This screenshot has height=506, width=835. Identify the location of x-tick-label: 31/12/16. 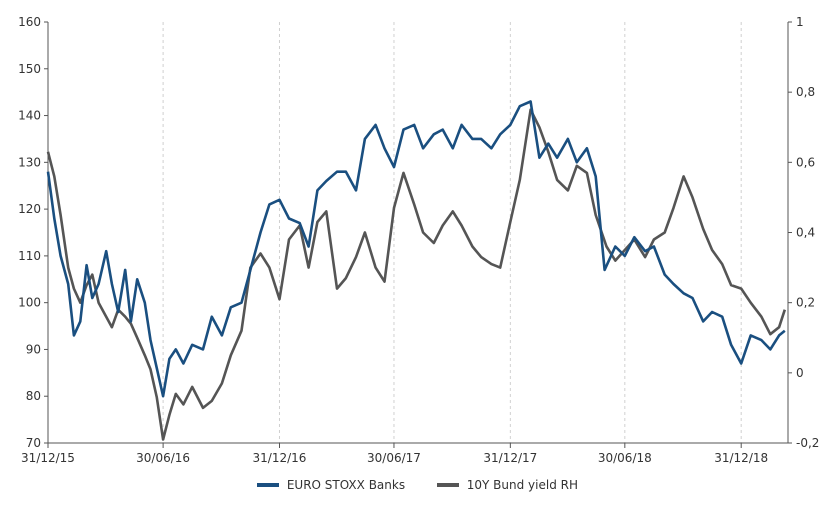
(280, 458).